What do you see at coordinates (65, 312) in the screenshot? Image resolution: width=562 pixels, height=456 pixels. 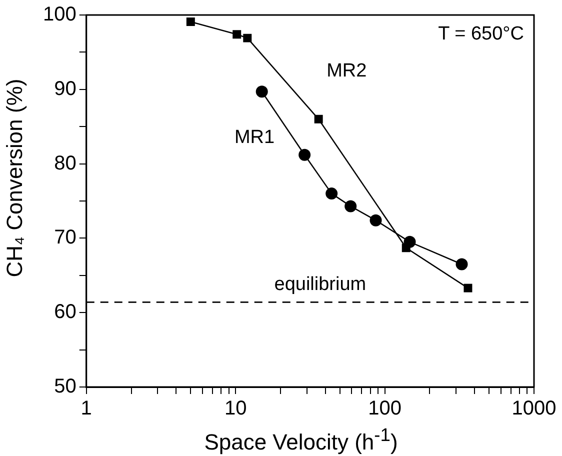 I see `y-tick-label: 60` at bounding box center [65, 312].